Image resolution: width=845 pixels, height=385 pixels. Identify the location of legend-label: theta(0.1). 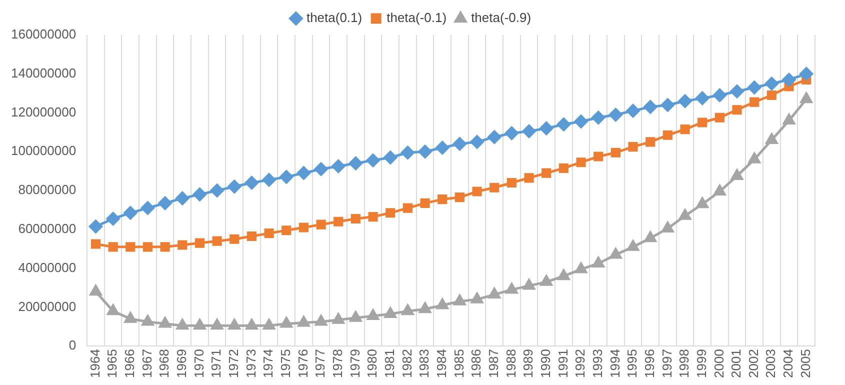
(334, 18).